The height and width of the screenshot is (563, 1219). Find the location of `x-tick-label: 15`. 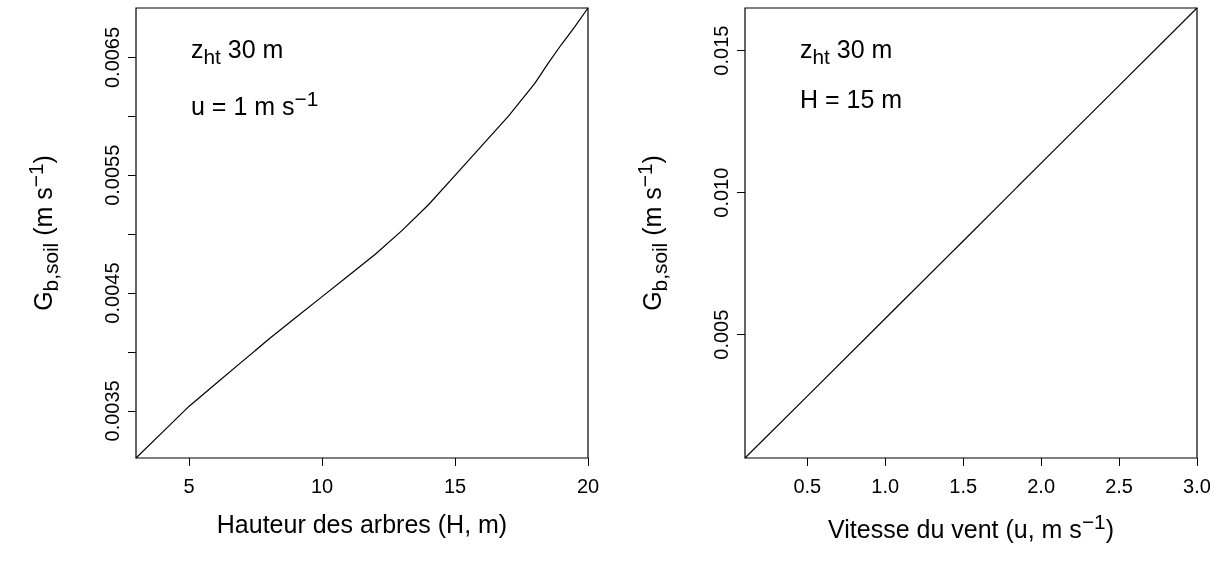

x-tick-label: 15 is located at coordinates (455, 486).